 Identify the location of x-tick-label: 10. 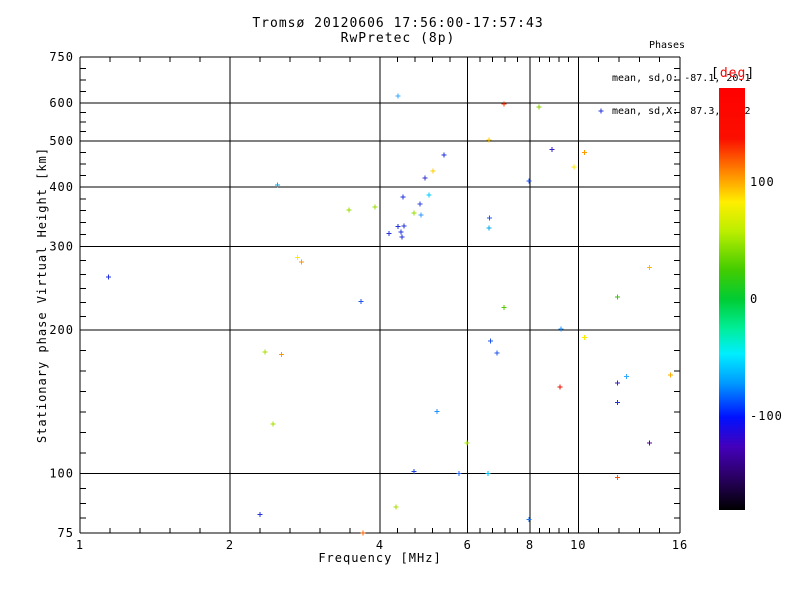
(578, 545).